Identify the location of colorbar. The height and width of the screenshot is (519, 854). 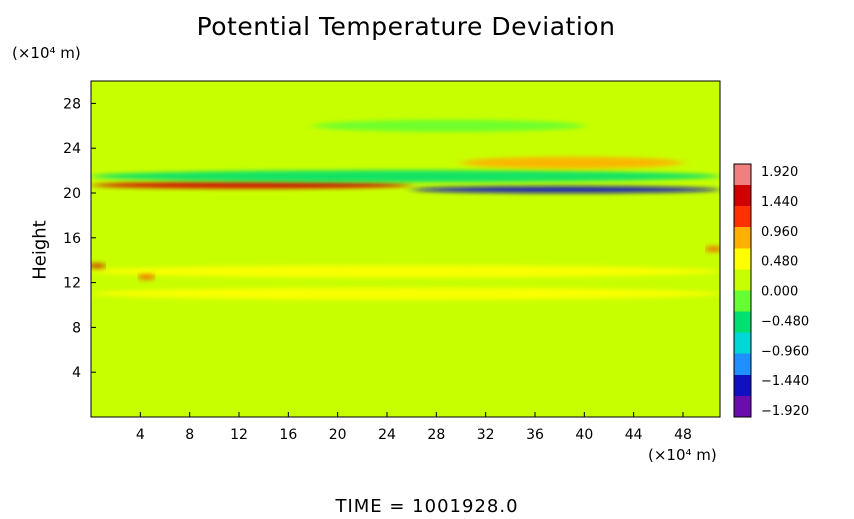
(742, 290).